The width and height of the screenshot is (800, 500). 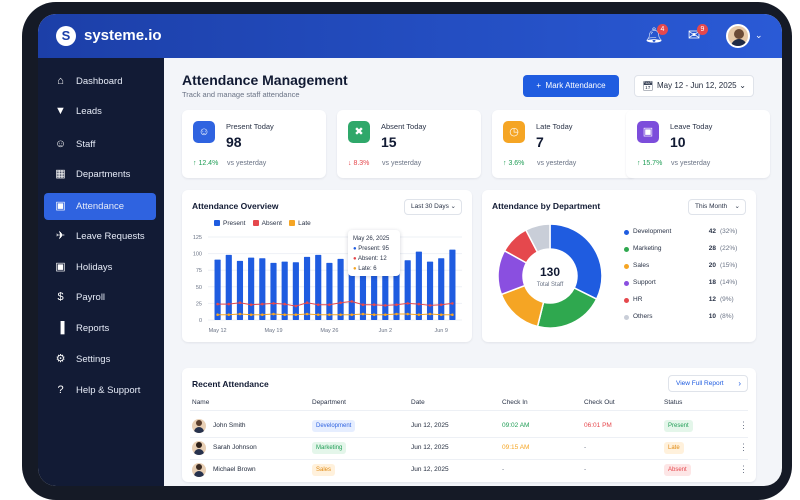 What do you see at coordinates (575, 85) in the screenshot?
I see `mark-attendance-label: Mark Attendance` at bounding box center [575, 85].